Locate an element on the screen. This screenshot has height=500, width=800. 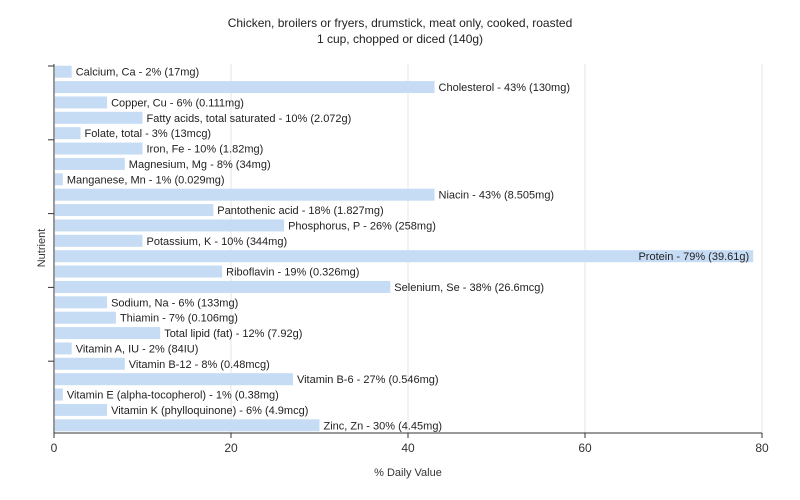
bar-label: Potassium, K - 10% (344mg) is located at coordinates (217, 242).